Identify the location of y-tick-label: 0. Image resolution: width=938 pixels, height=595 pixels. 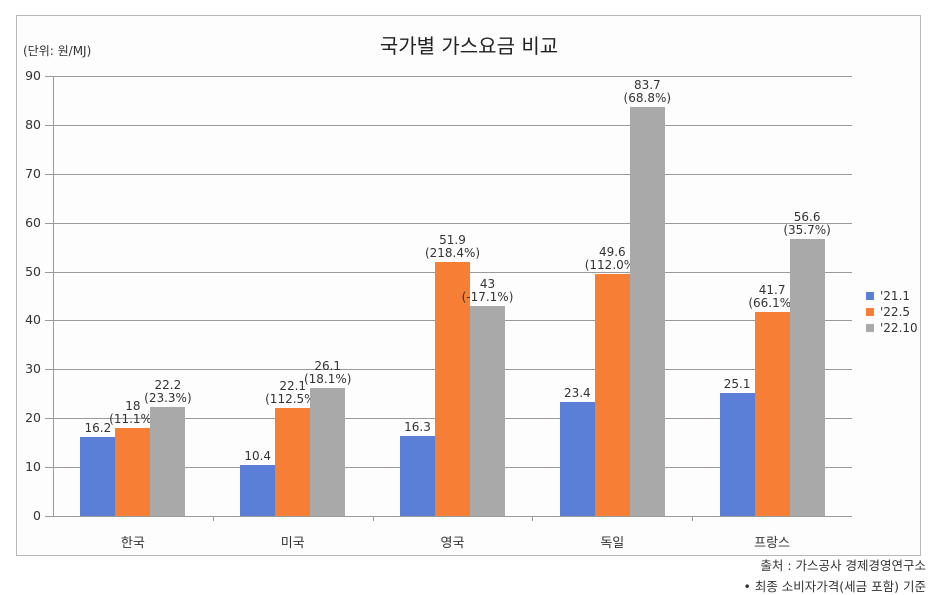
(37, 515).